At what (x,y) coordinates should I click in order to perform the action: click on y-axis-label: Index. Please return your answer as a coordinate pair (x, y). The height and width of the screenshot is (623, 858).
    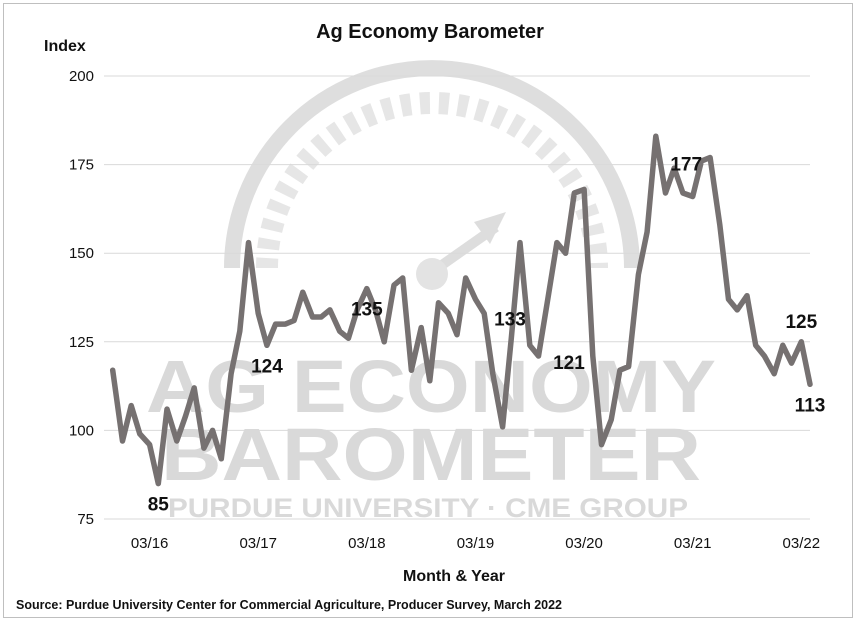
    Looking at the image, I should click on (65, 46).